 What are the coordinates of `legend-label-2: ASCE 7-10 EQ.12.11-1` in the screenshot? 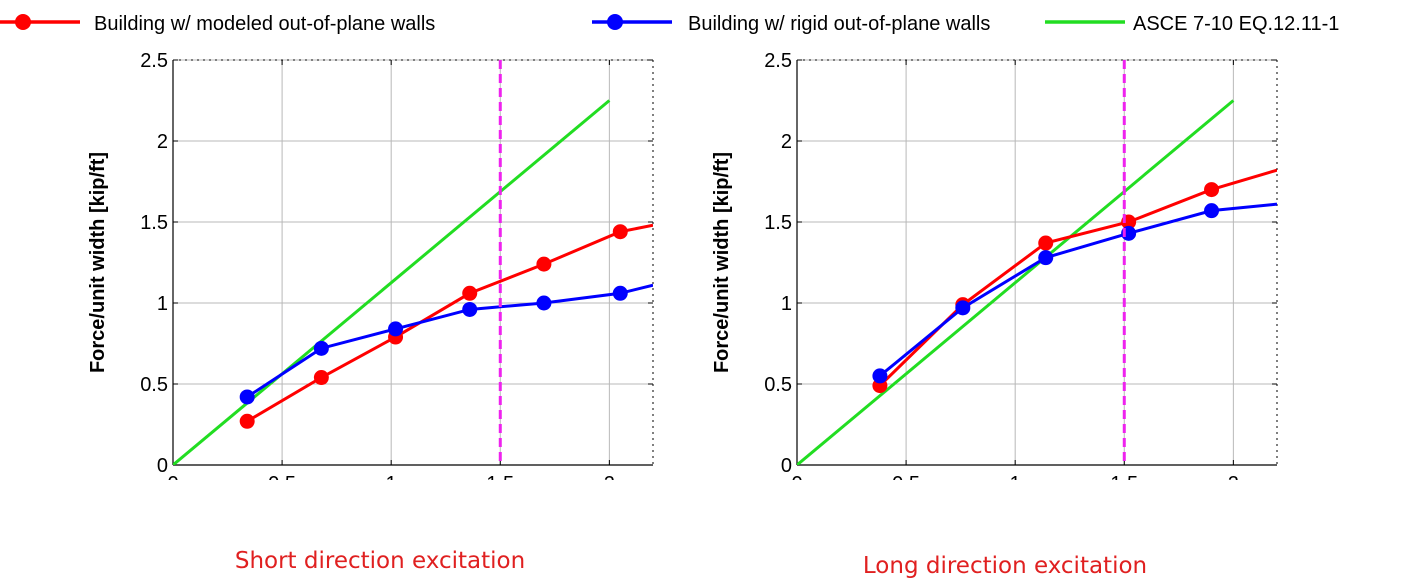 It's located at (1236, 24).